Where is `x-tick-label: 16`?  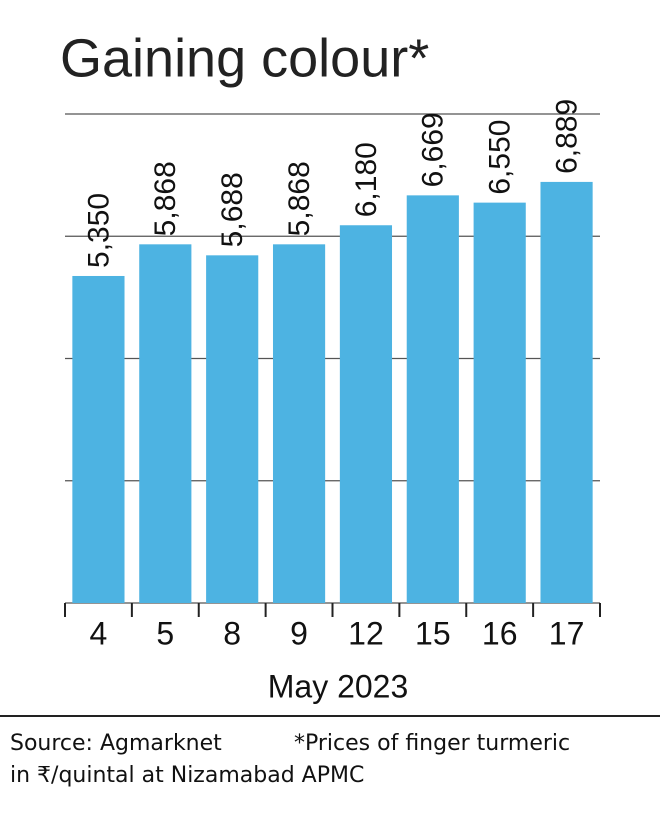
x-tick-label: 16 is located at coordinates (500, 633).